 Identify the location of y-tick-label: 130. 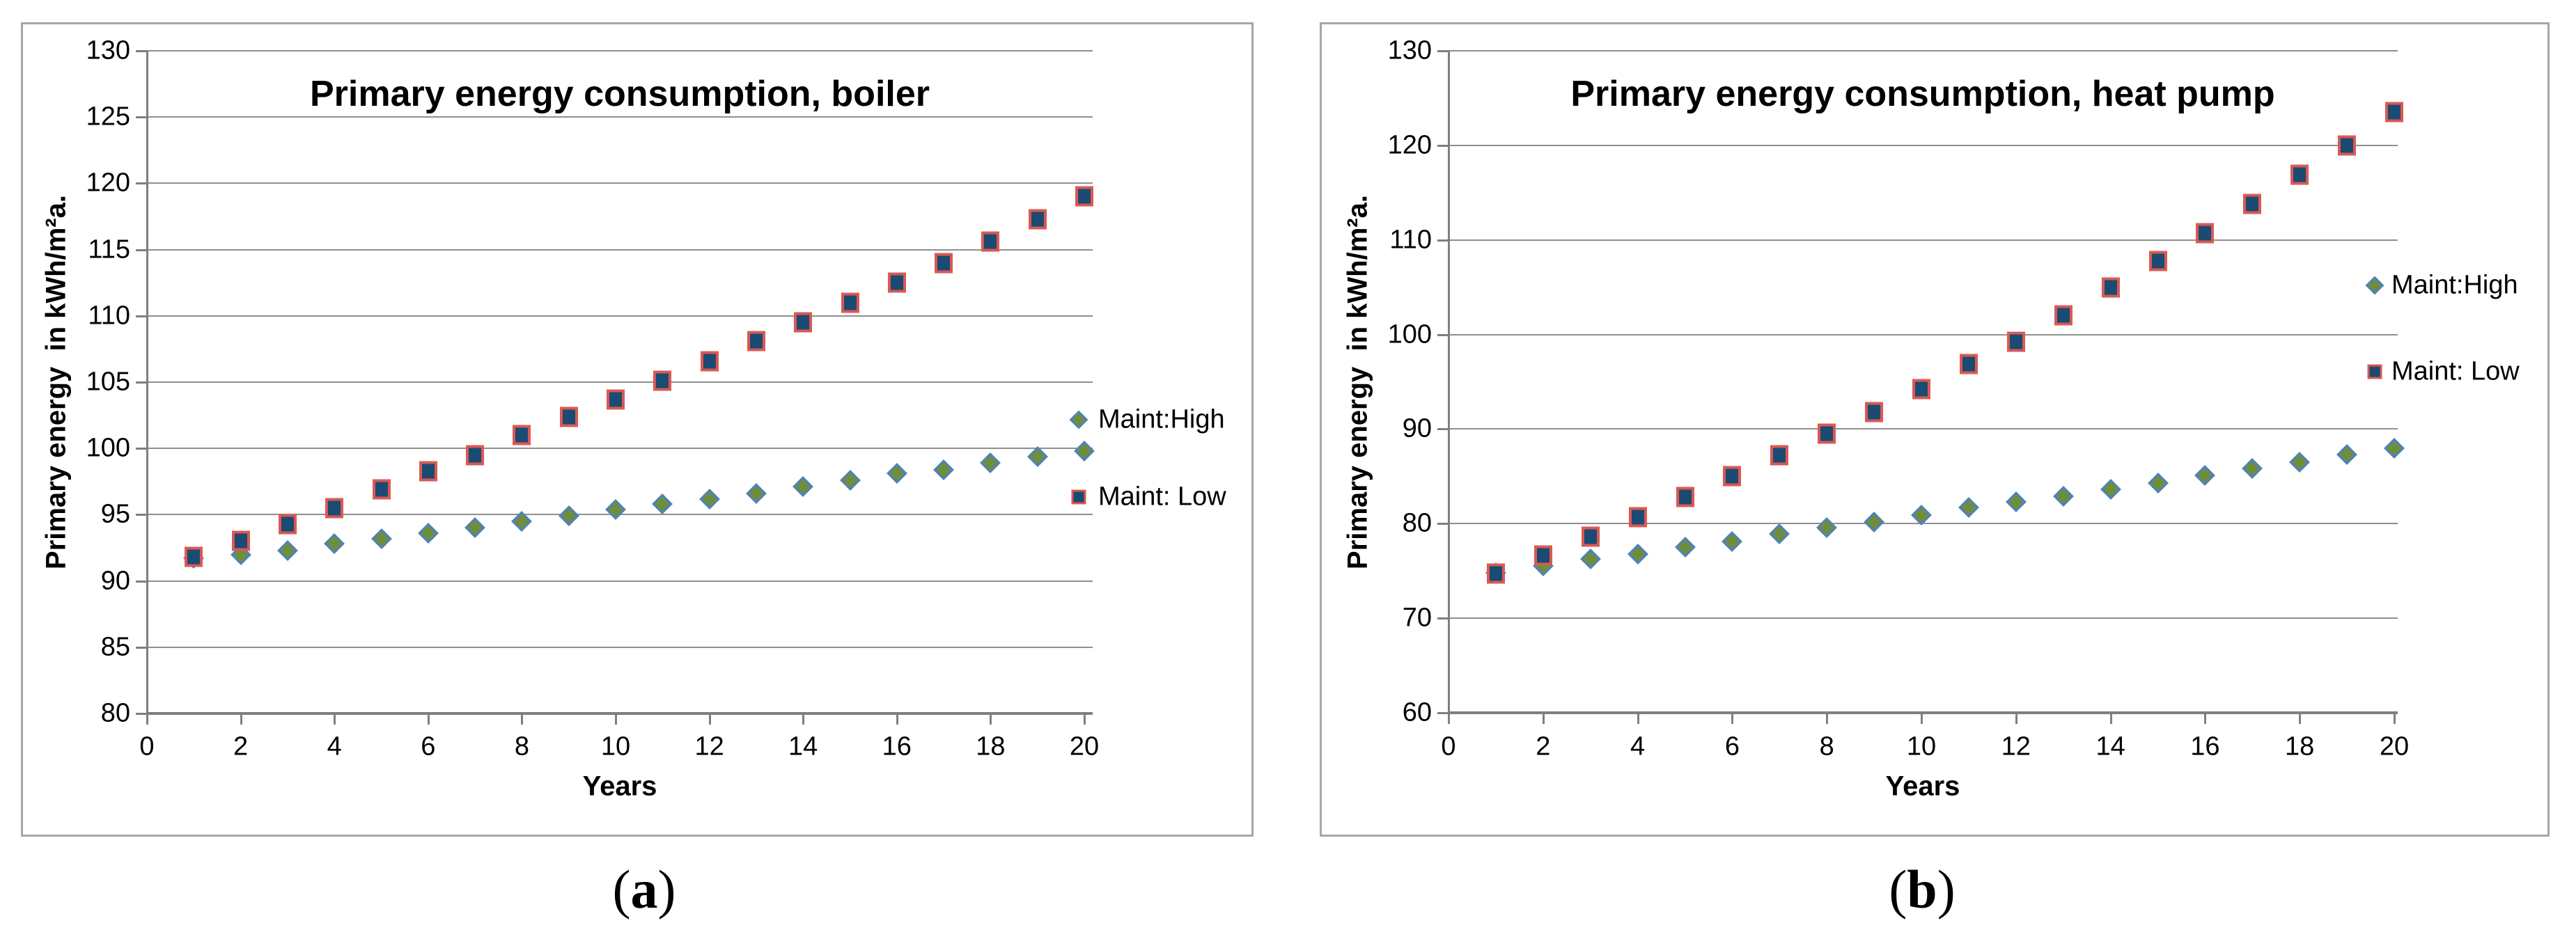
(108, 50).